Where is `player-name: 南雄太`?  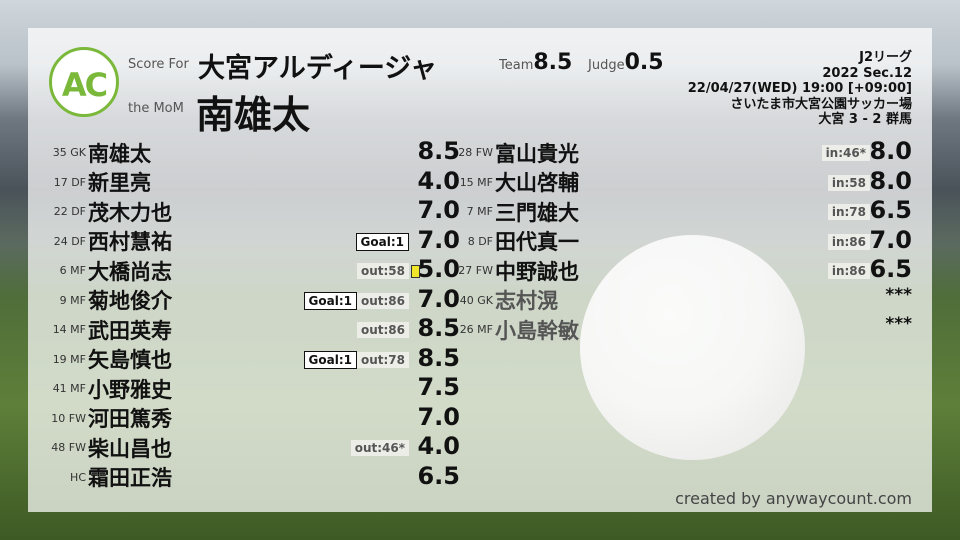
player-name: 南雄太 is located at coordinates (119, 153).